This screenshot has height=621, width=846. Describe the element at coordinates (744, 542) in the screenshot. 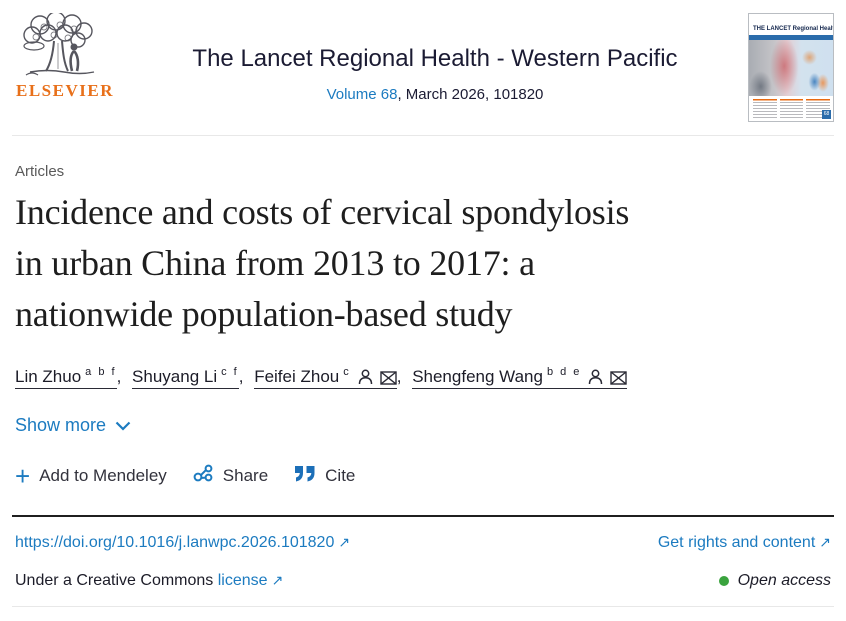

I see `get-rights-link: Get rights and content ↗` at that location.